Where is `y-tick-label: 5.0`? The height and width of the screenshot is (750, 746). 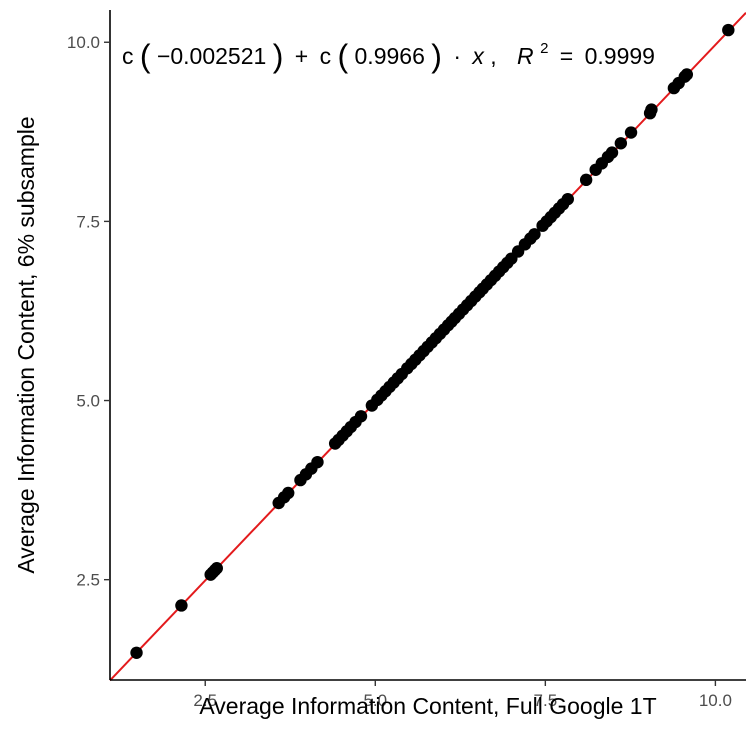
y-tick-label: 5.0 is located at coordinates (88, 401).